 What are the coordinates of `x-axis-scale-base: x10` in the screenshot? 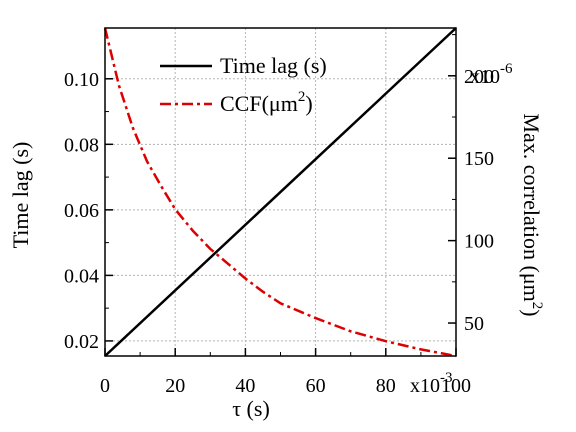 It's located at (425, 386).